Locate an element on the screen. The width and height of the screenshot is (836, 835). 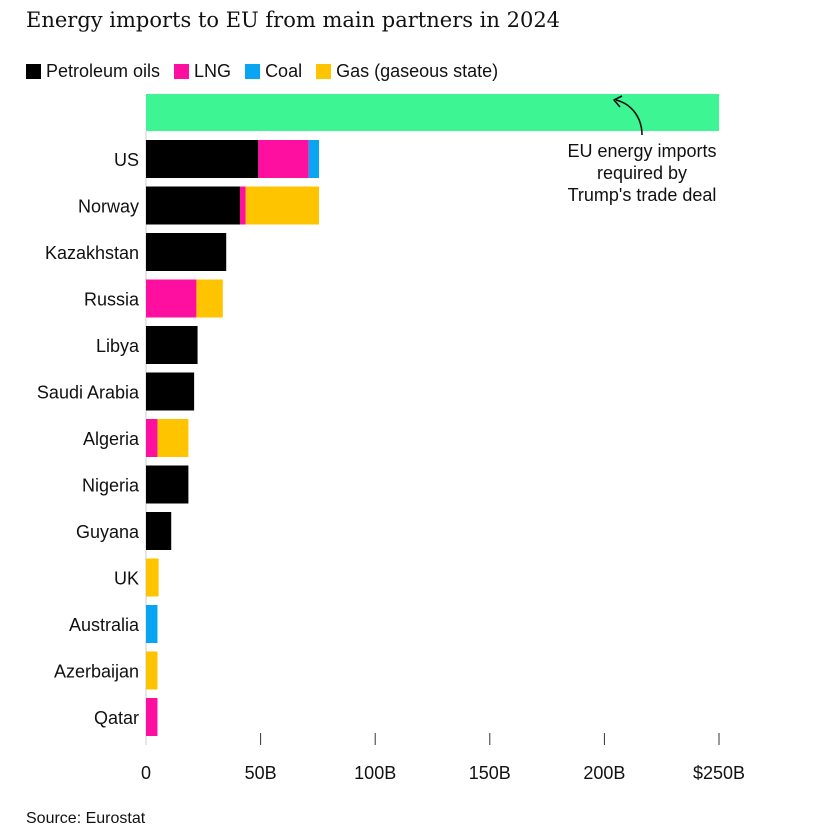
bar-algeria-gas-gaseous-state is located at coordinates (173, 438).